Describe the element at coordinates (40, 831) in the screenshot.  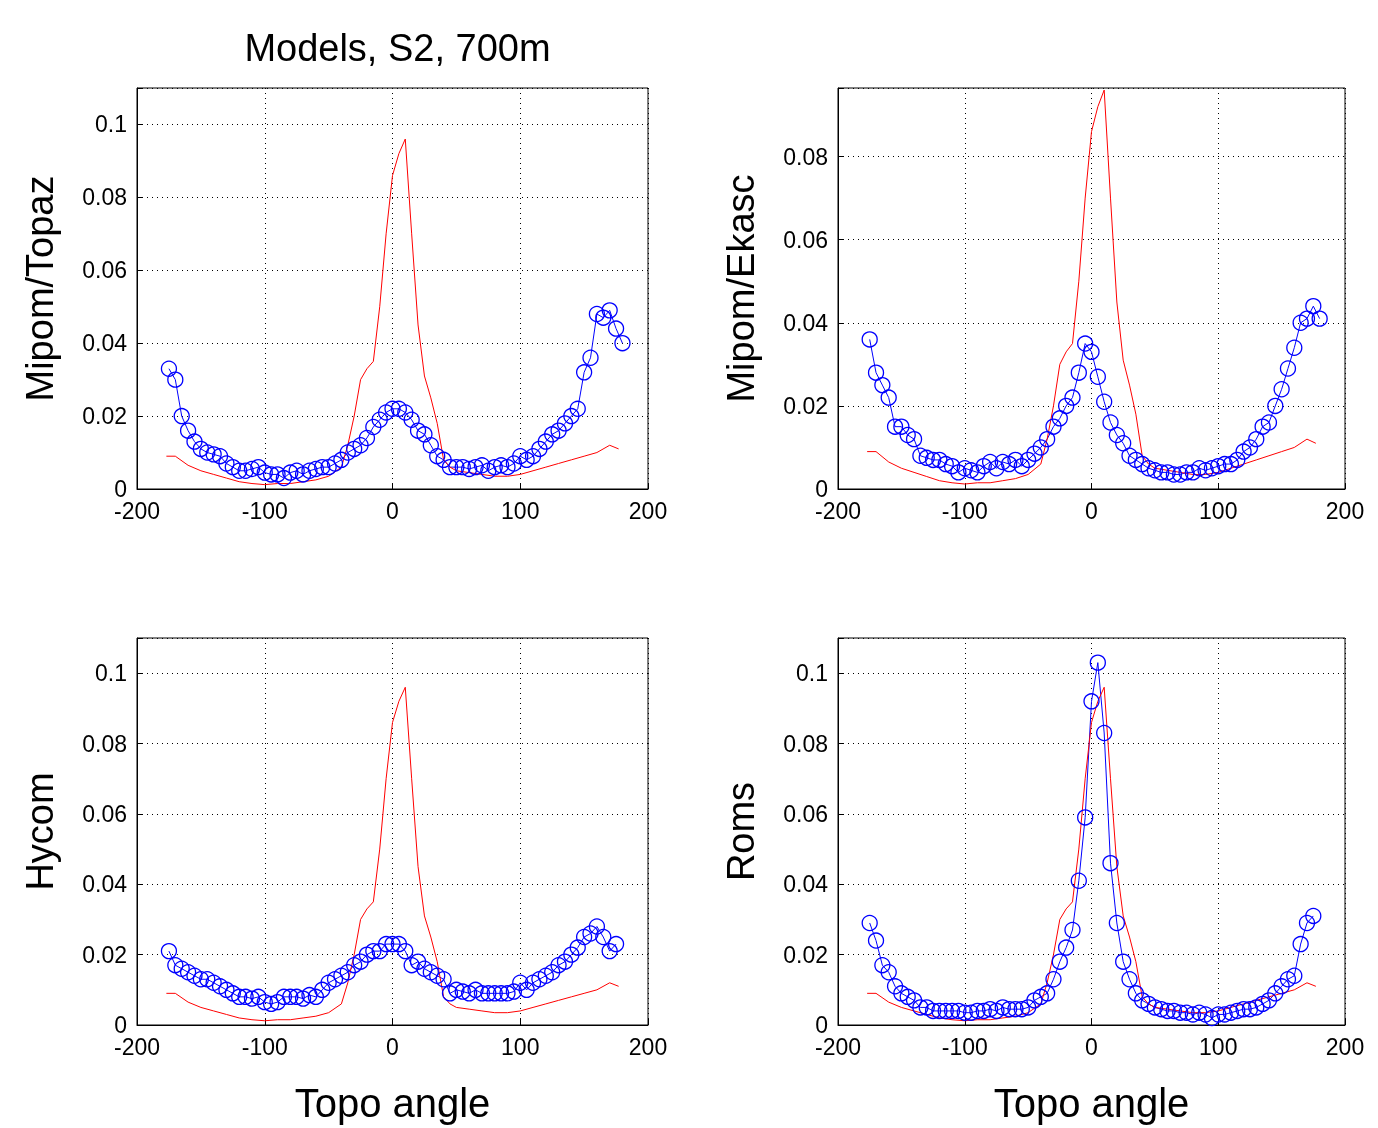
I see `y-axis-title: Hycom` at that location.